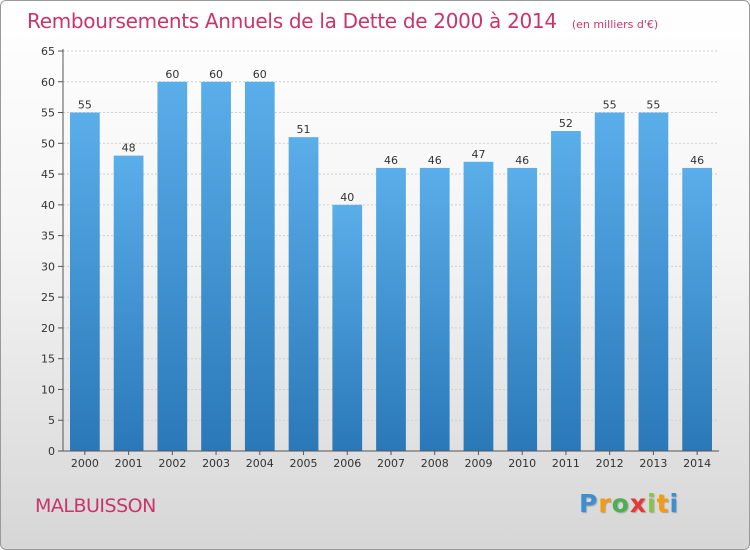 This screenshot has height=550, width=750. I want to click on proxiti-logo: Proxiti, so click(629, 503).